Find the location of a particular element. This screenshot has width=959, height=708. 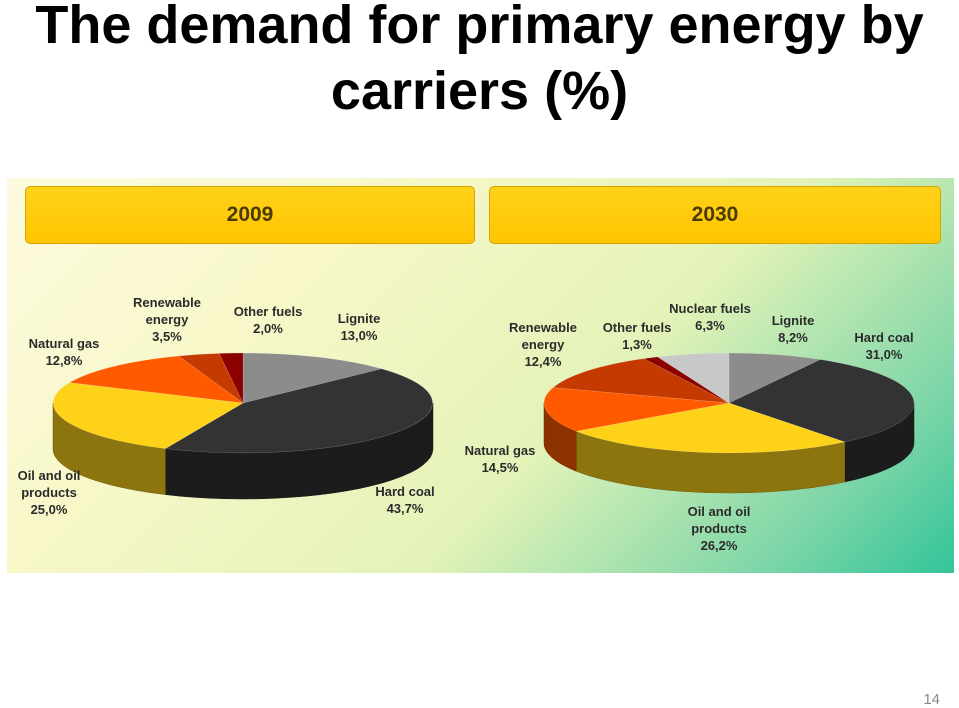

pie-2009-label-oil-and-oil-products: Oil and oil products 25,0% is located at coordinates (49, 492).